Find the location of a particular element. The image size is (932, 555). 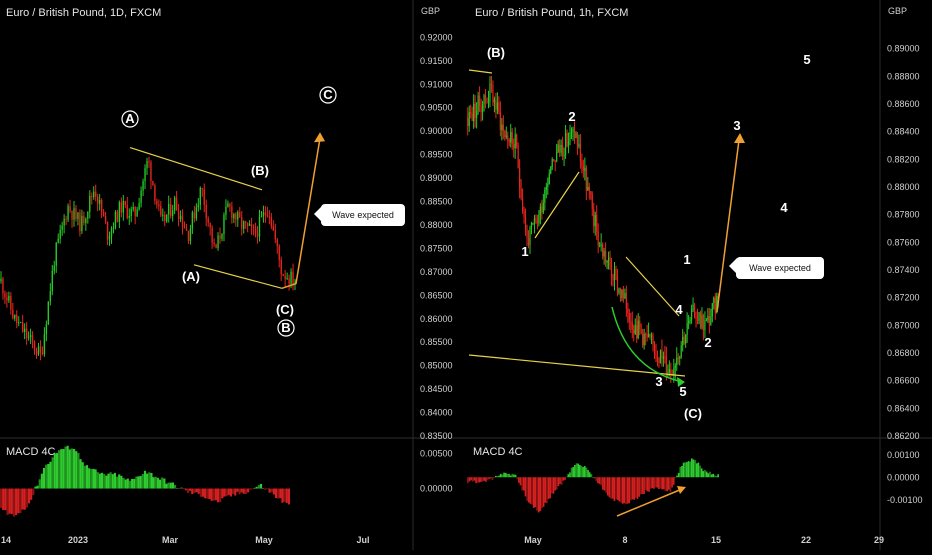

indicator-tick-label: -0.00100 is located at coordinates (905, 500).